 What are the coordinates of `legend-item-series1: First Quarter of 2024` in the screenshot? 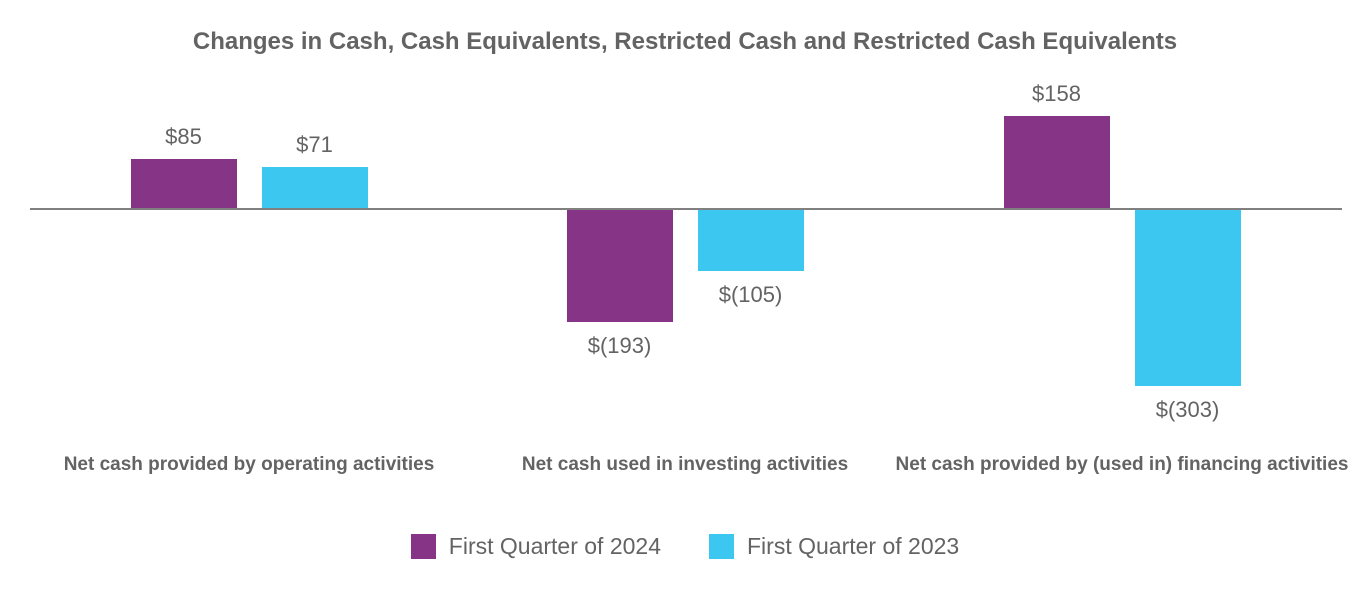 It's located at (535, 546).